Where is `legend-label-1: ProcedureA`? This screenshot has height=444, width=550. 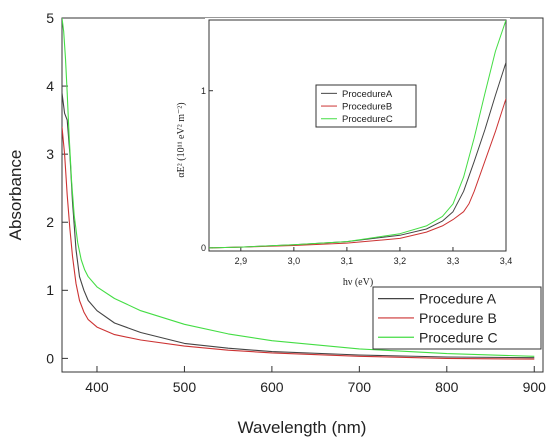
legend-label-1: ProcedureA is located at coordinates (367, 94).